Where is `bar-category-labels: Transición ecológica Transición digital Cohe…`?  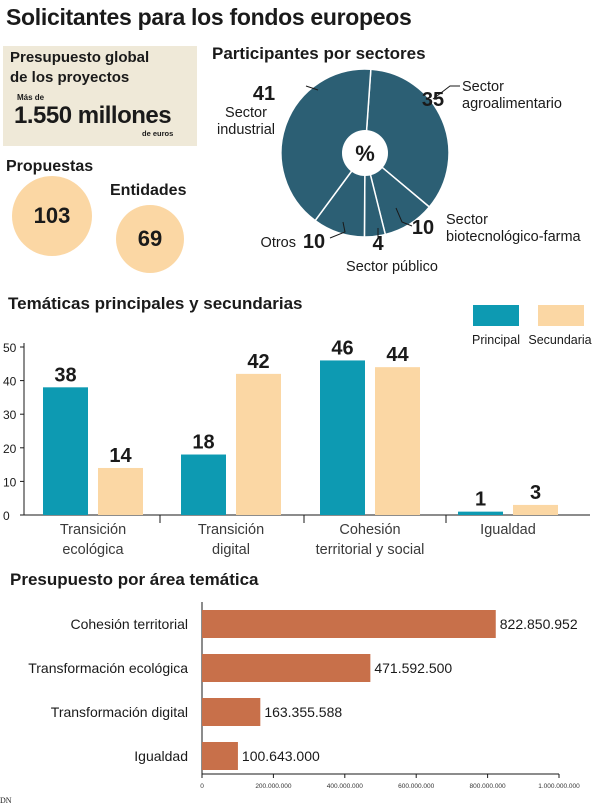 bar-category-labels: Transición ecológica Transición digital Cohe… is located at coordinates (298, 540).